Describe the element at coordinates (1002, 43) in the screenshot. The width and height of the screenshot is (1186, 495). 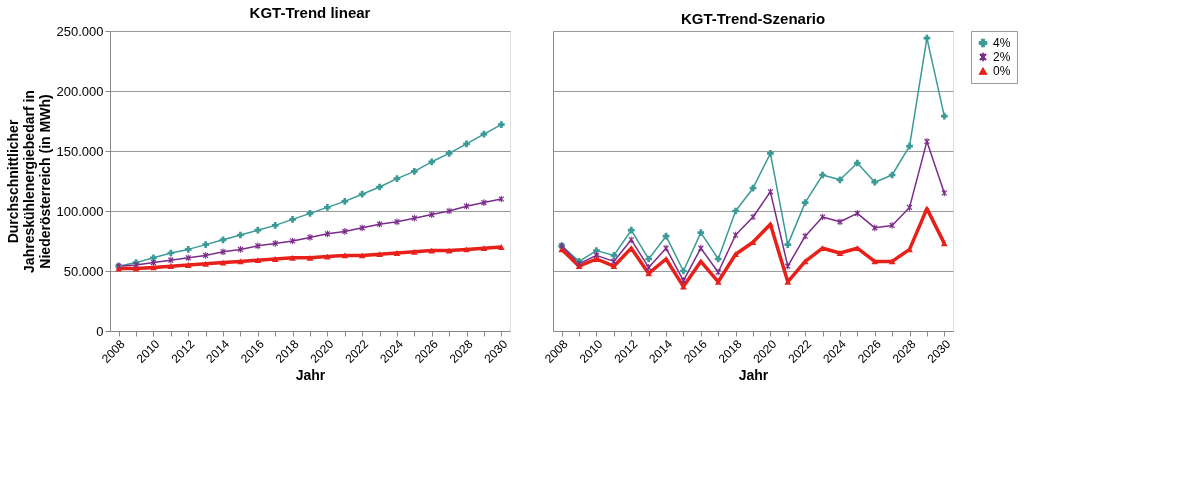
I see `legend-label: 4%` at that location.